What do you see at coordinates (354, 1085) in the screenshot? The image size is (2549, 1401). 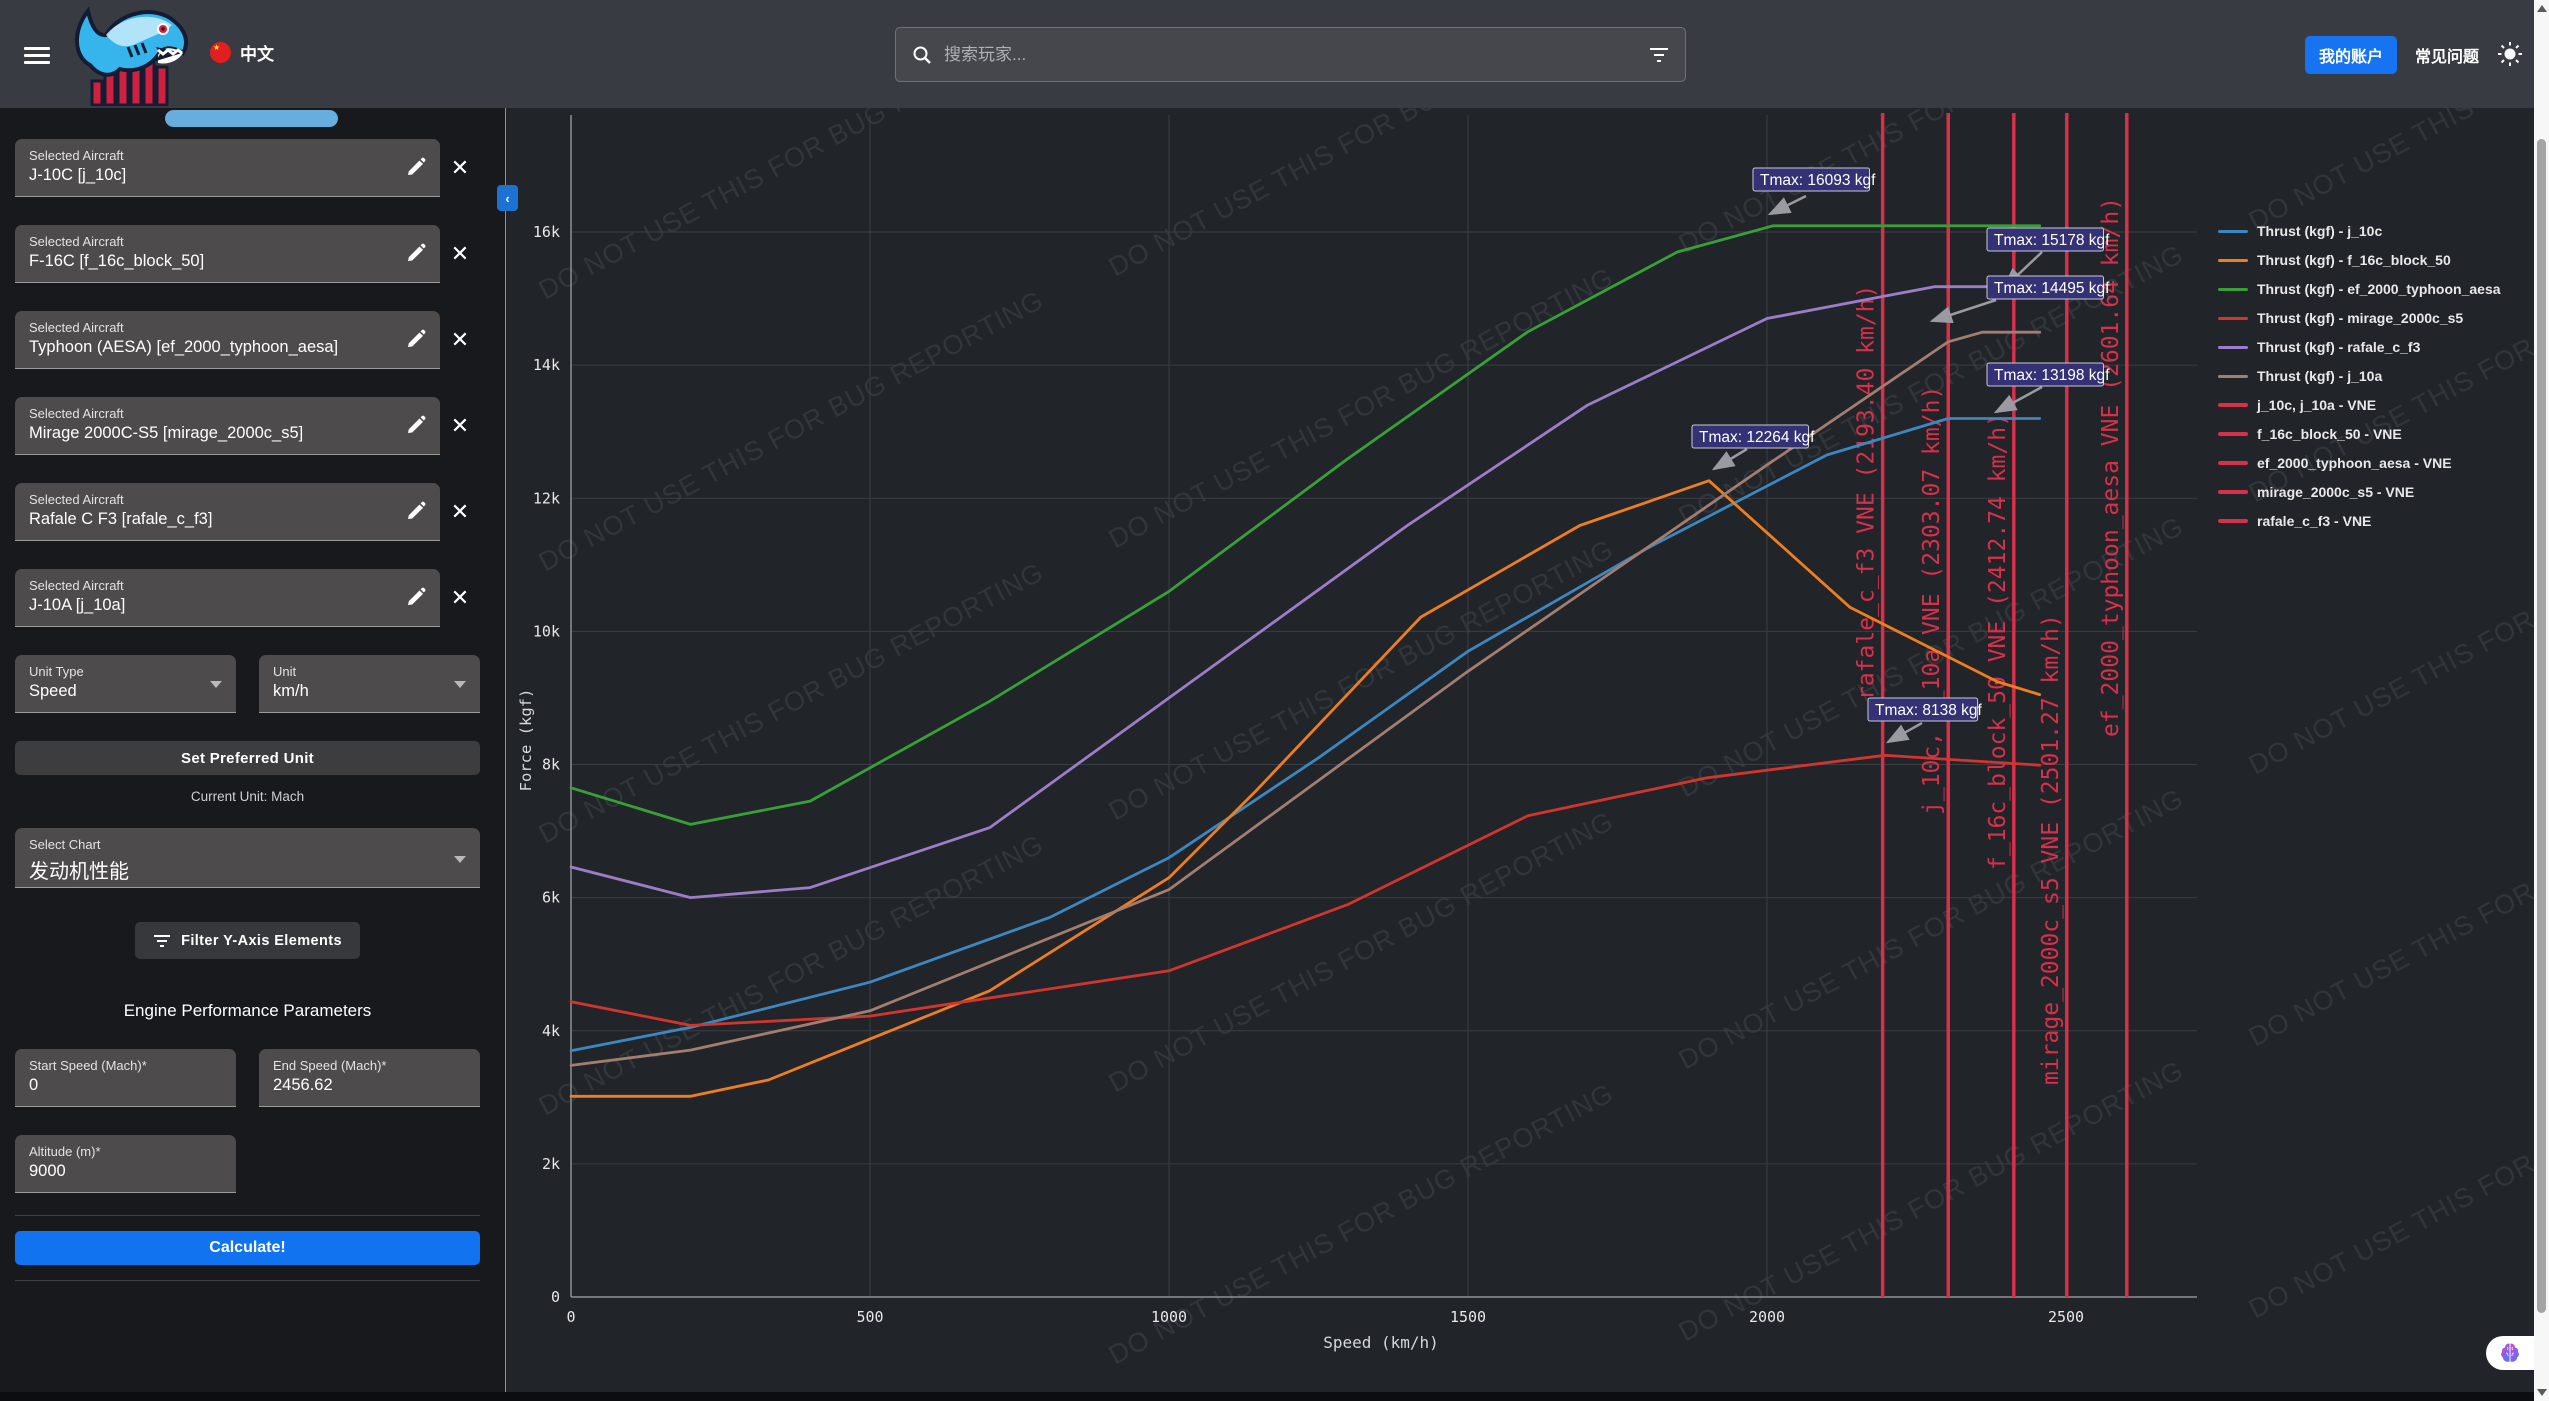 I see `end-speed-input` at bounding box center [354, 1085].